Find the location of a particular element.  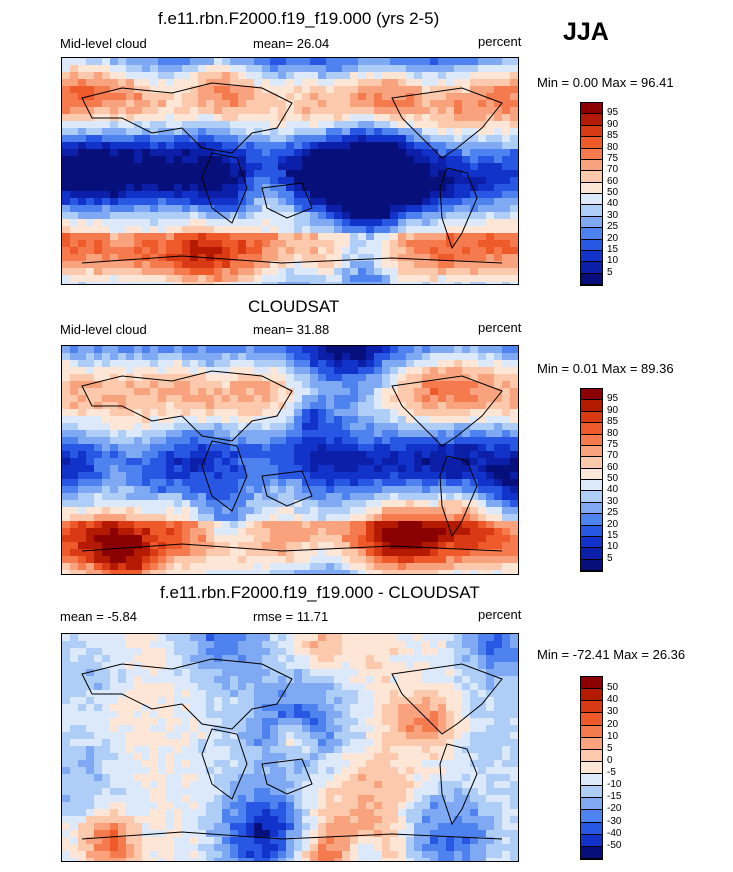

panel3-colorbar: 50 40 30 20 10 5 0 -5 -10 -15 -20 -30 -40 -50 is located at coordinates (640, 768).